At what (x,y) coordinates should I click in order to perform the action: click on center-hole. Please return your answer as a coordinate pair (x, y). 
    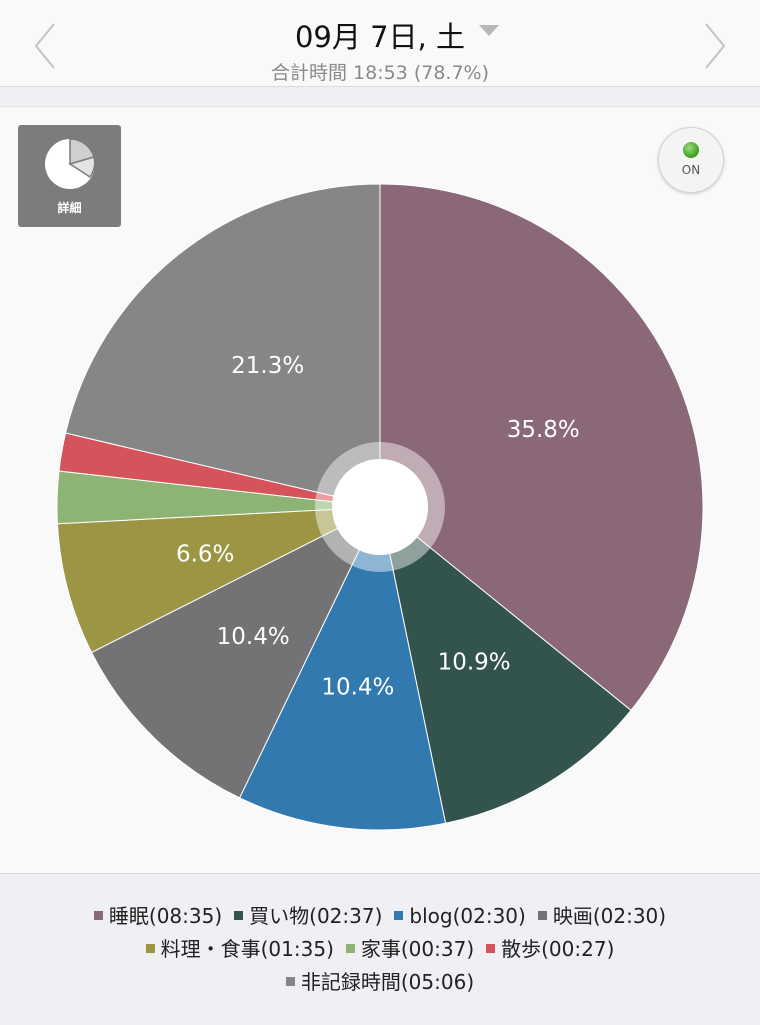
    Looking at the image, I should click on (380, 507).